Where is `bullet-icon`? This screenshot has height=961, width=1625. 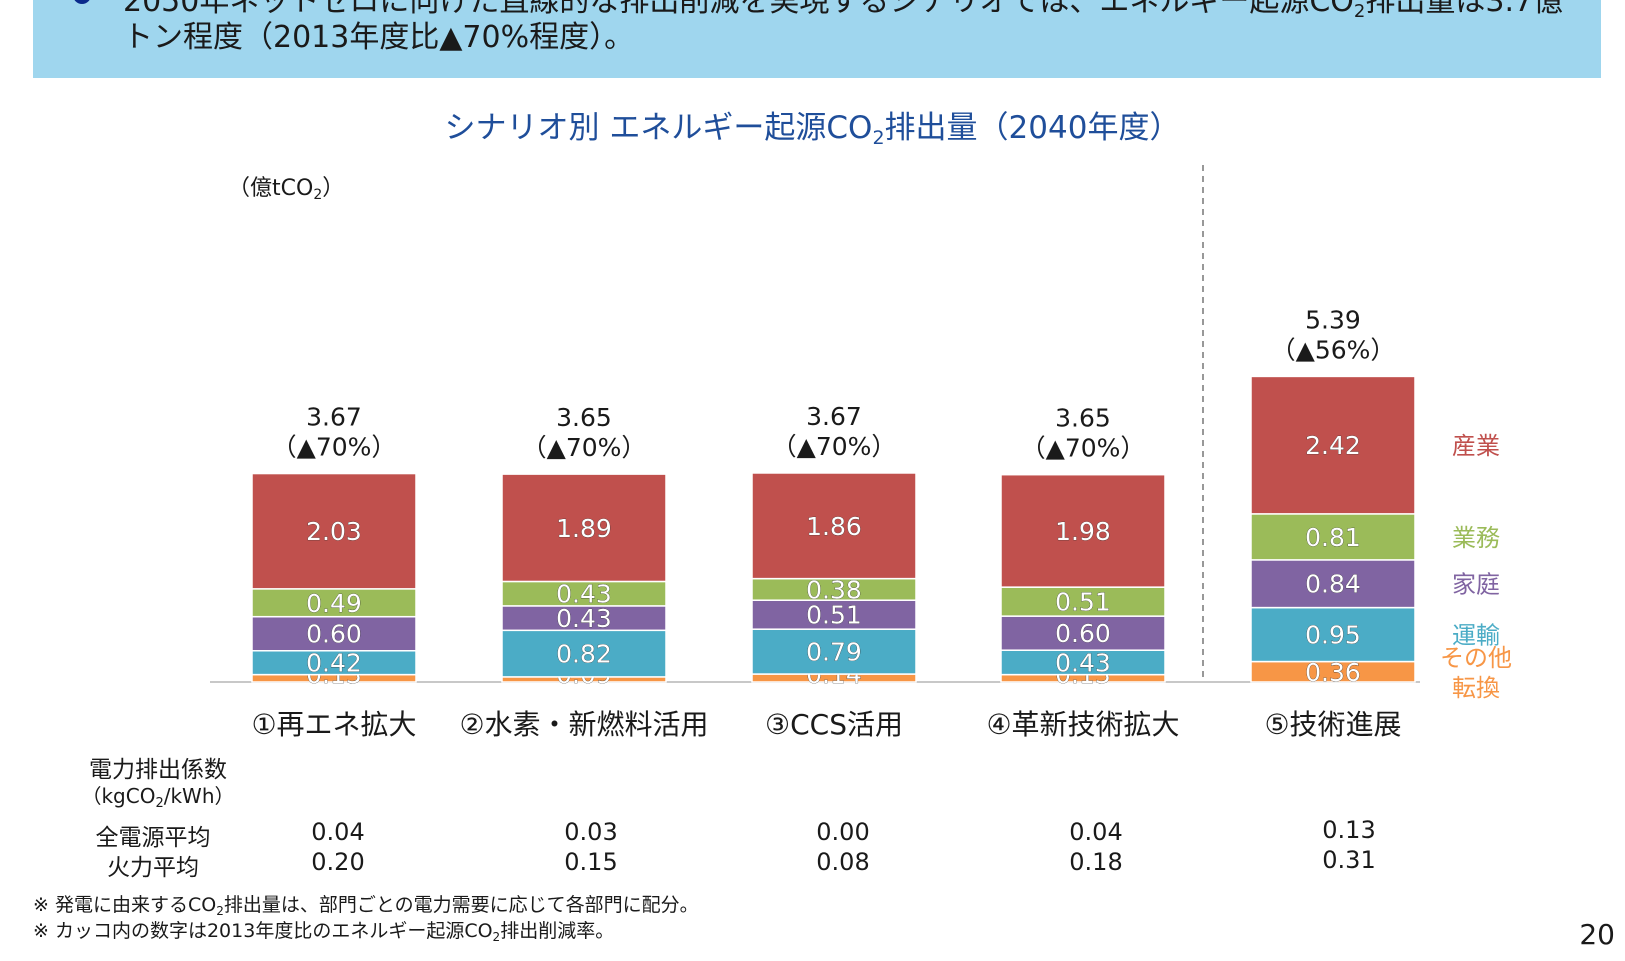 bullet-icon is located at coordinates (82, 2).